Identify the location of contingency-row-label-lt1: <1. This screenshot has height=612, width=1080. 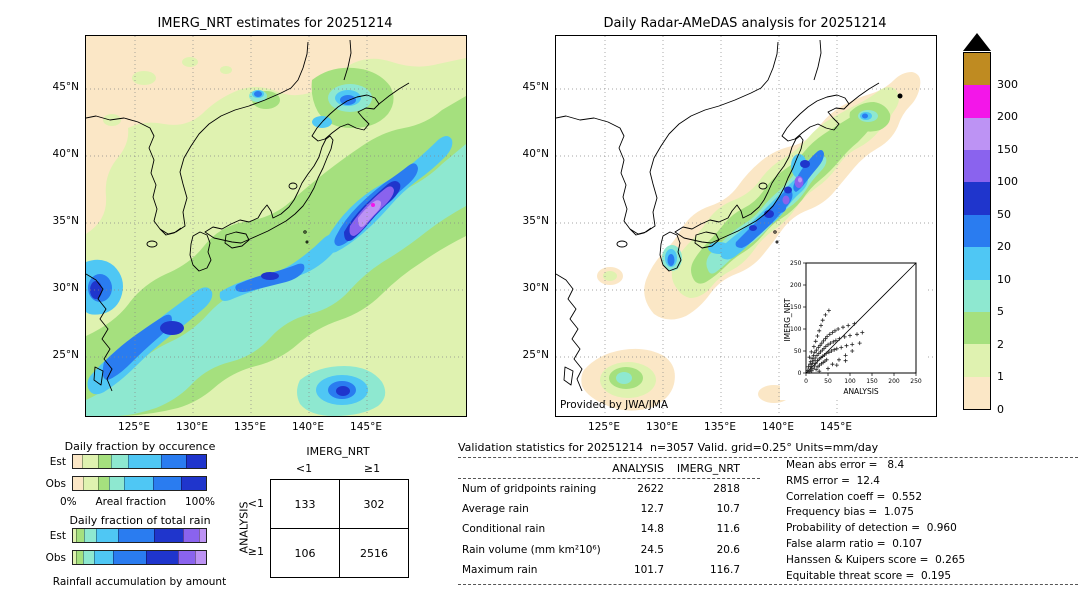
(255, 503).